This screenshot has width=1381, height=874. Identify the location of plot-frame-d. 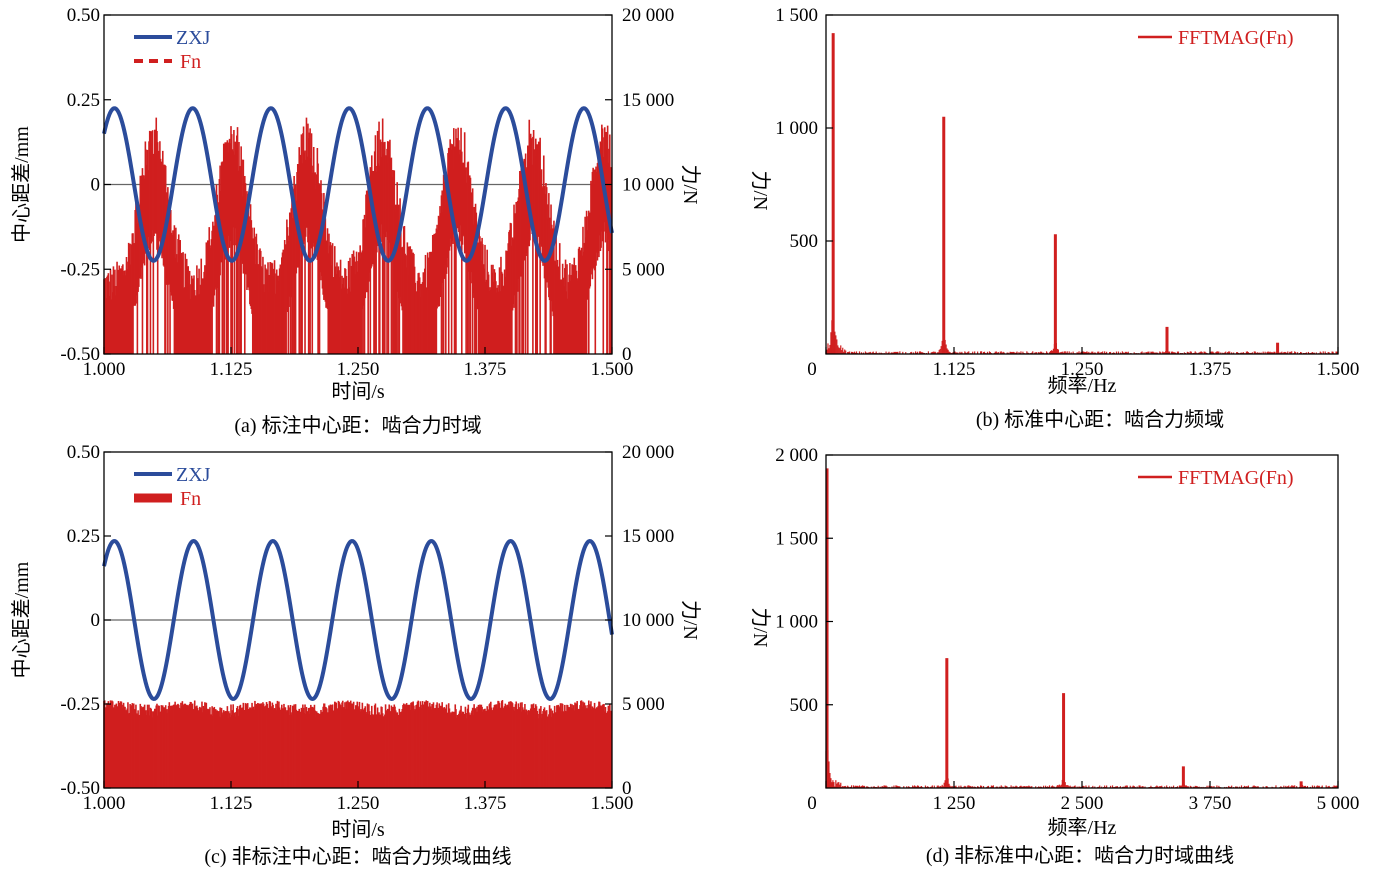
(1082, 621).